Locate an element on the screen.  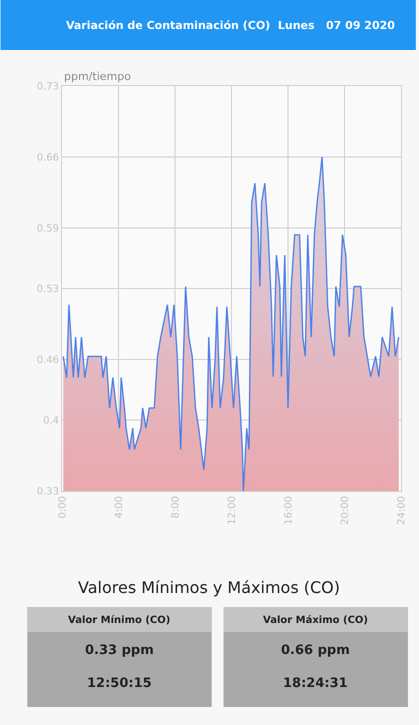
text: 0.66 ppm is located at coordinates (315, 650).